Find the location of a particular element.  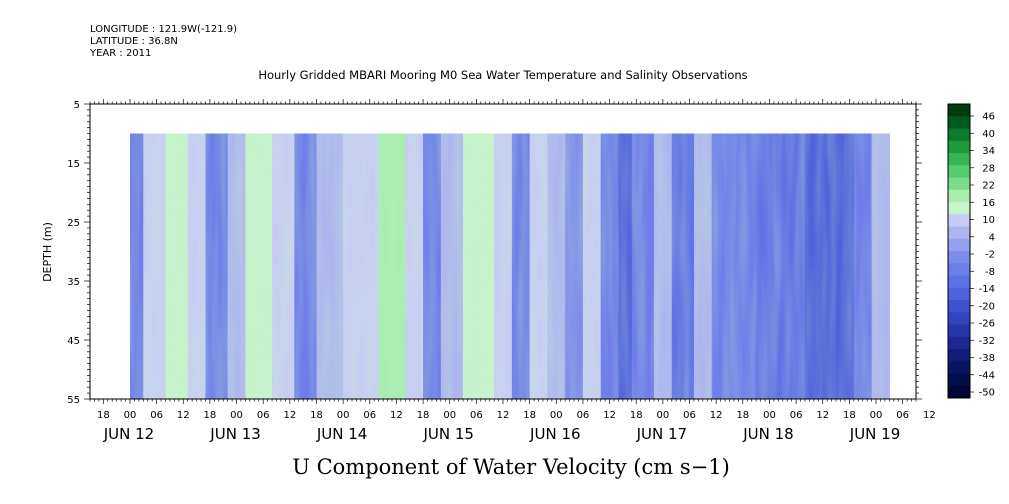

colorbar-label: 4 is located at coordinates (992, 237).